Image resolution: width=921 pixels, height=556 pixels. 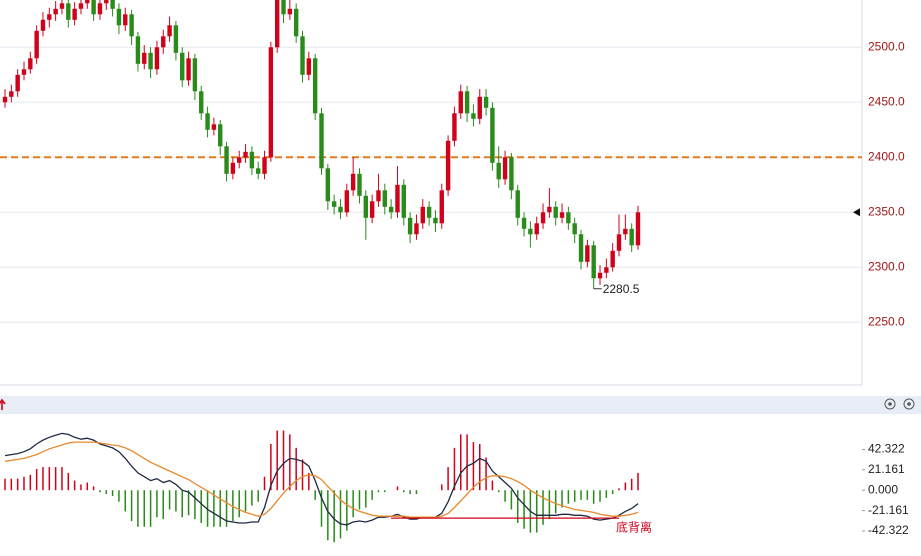 I want to click on collapse-icon, so click(x=3, y=404).